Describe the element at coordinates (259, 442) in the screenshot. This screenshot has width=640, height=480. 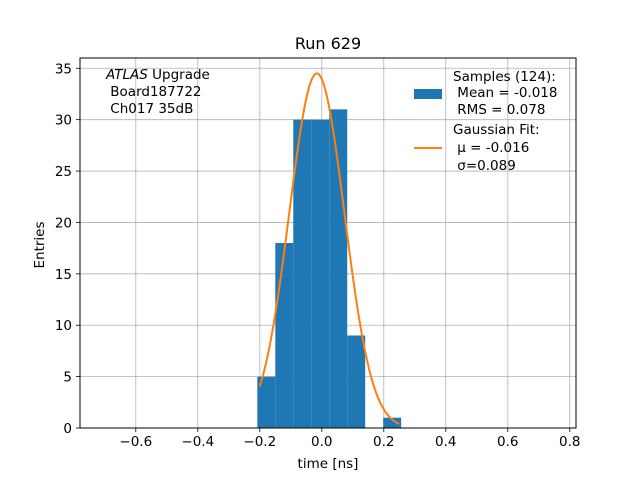
I see `x-tick-label: −0.2` at that location.